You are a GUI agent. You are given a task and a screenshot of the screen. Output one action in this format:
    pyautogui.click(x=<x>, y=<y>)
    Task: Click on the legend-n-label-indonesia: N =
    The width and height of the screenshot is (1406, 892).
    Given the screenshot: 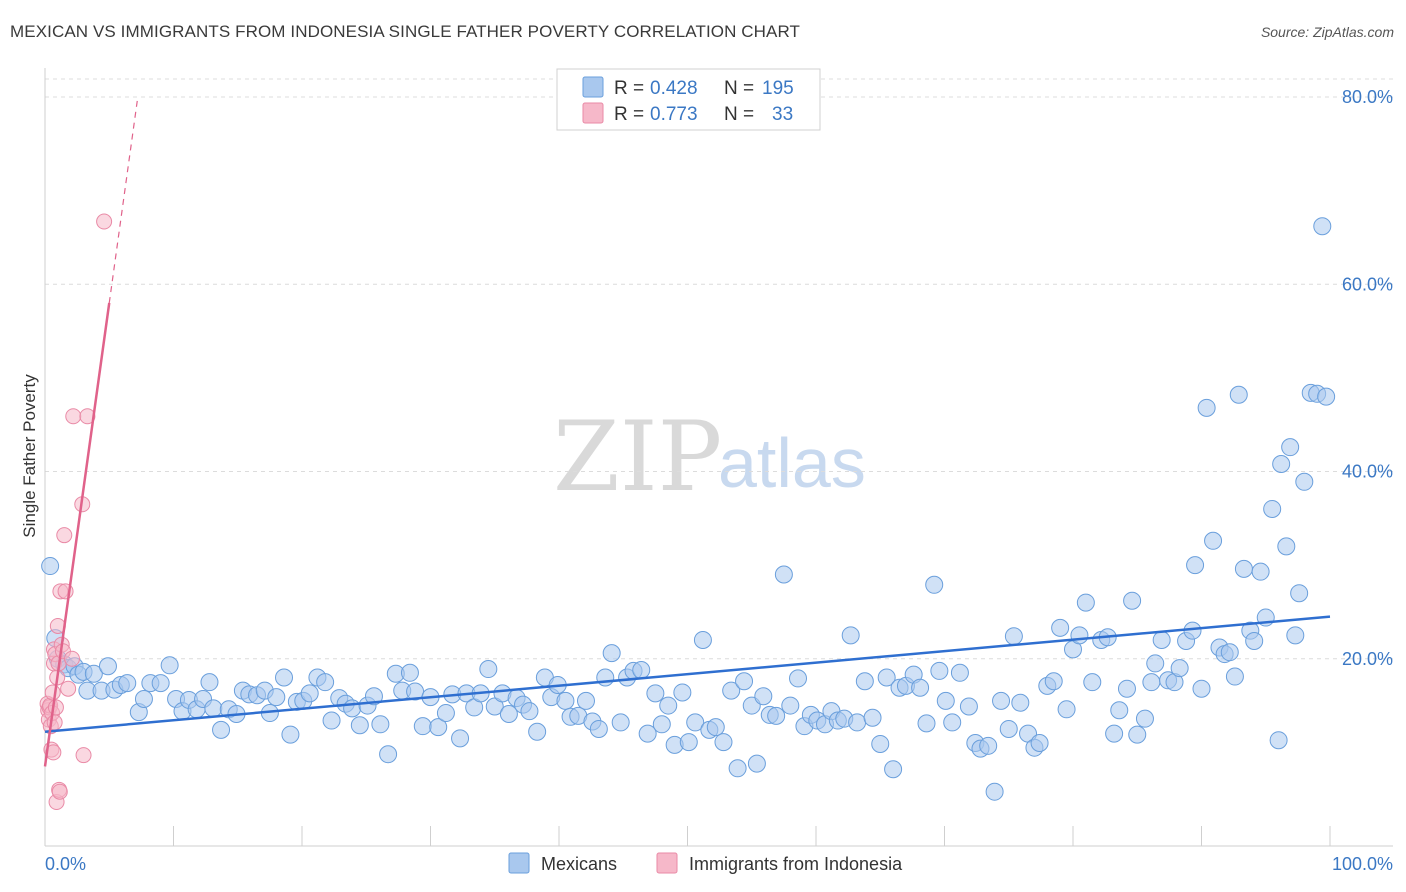 What is the action you would take?
    pyautogui.click(x=739, y=114)
    